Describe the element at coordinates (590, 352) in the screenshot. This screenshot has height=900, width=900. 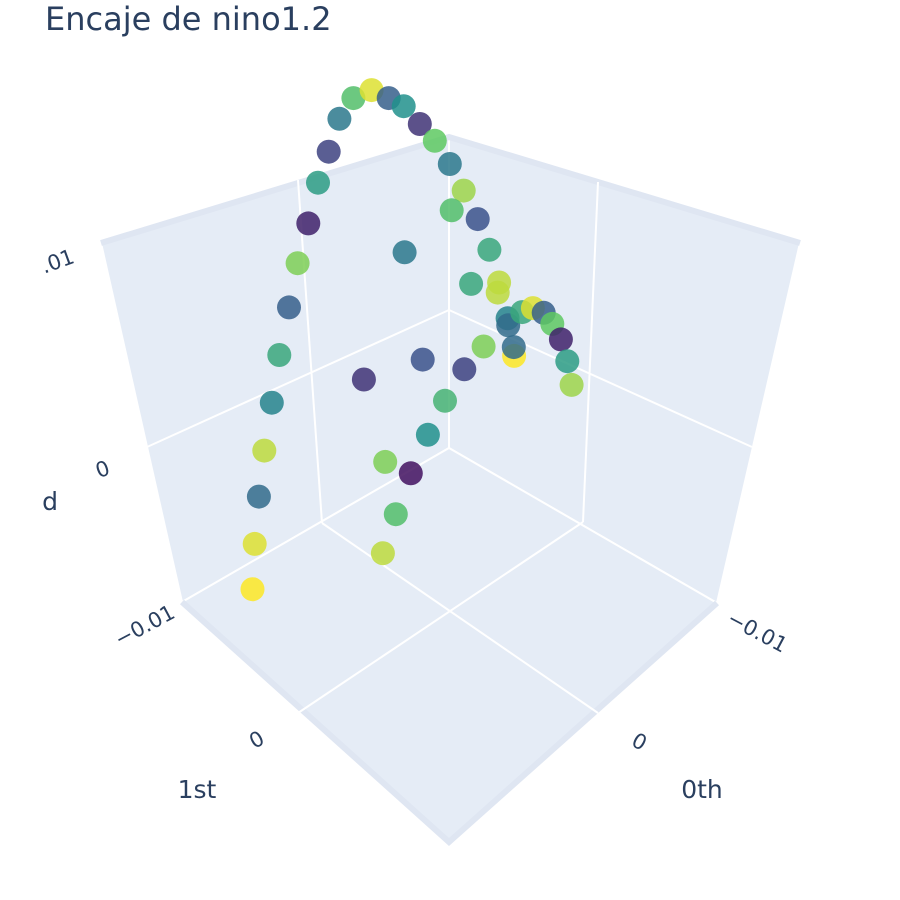
I see `grid-right-vertical` at that location.